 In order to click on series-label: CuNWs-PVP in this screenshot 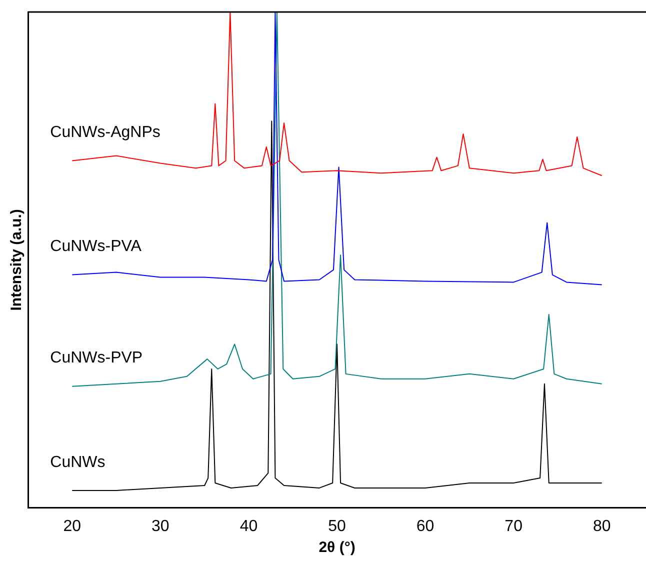, I will do `click(96, 358)`.